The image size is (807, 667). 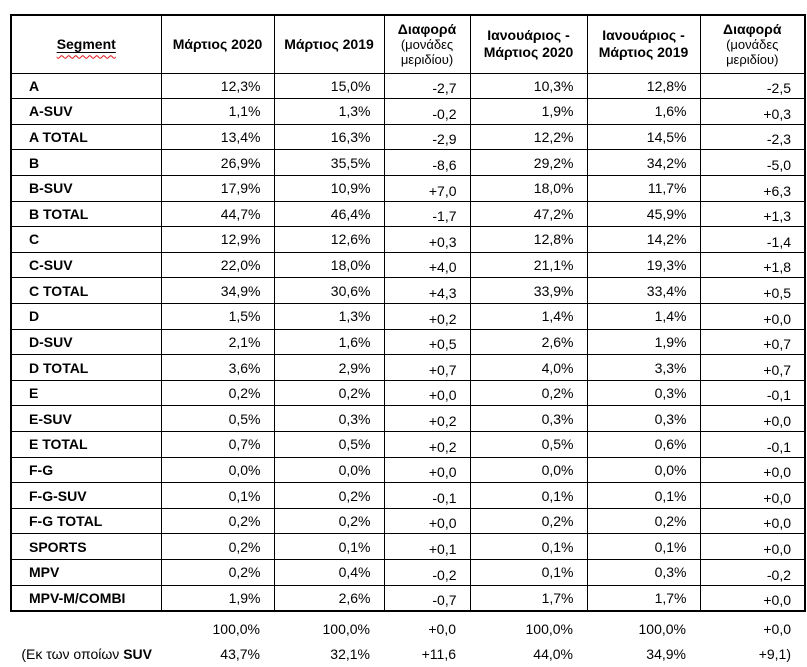 What do you see at coordinates (217, 265) in the screenshot?
I see `cell-march-2020: 22,0%` at bounding box center [217, 265].